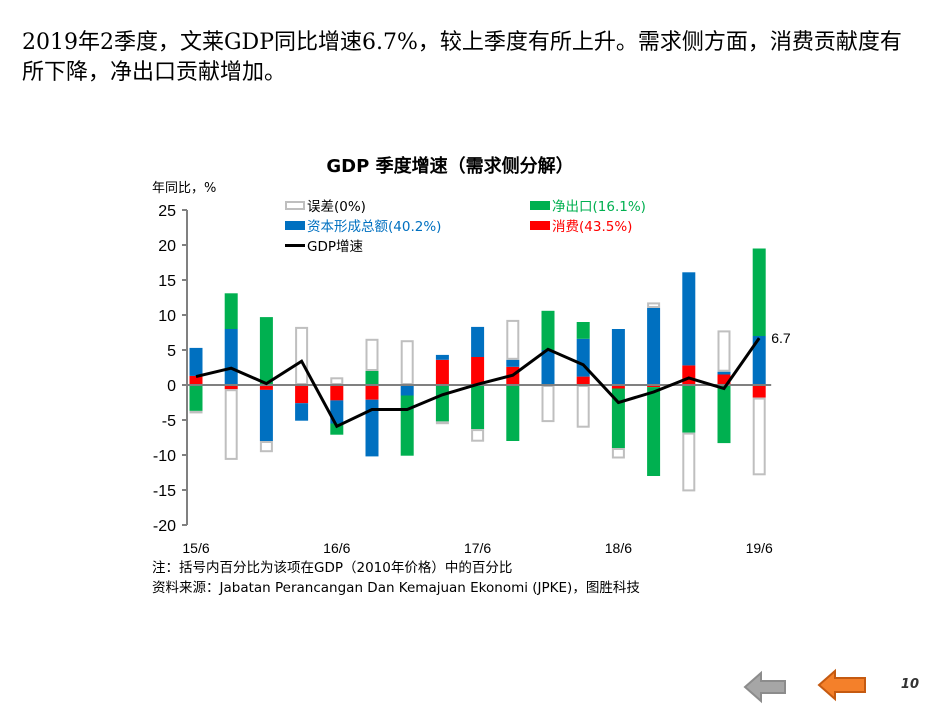  I want to click on legend-label-consumption: 消费(43.5%), so click(592, 227).